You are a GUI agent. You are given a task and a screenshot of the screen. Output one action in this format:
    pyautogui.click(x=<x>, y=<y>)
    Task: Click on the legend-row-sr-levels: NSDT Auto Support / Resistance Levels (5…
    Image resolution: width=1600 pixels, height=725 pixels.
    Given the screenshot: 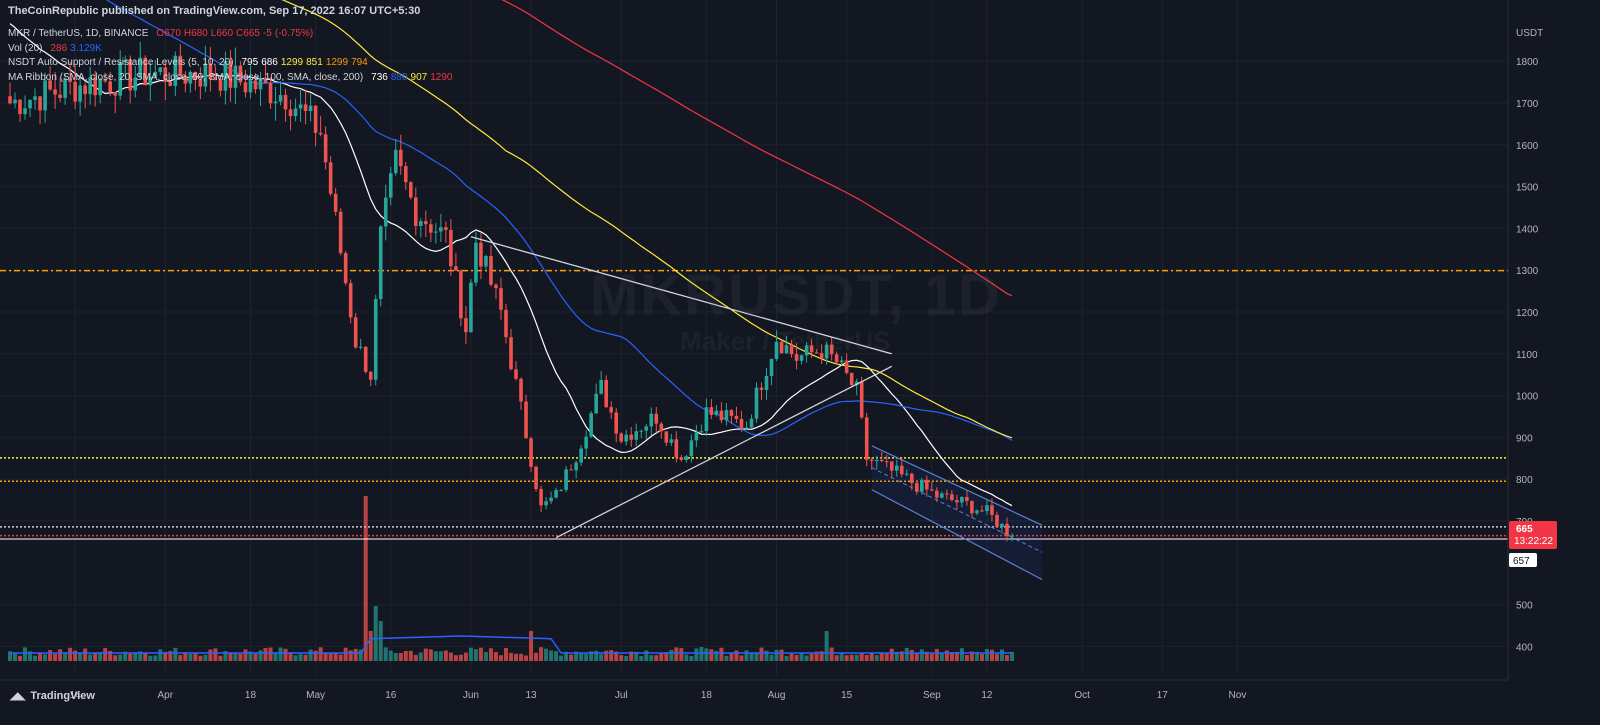 What is the action you would take?
    pyautogui.click(x=230, y=63)
    